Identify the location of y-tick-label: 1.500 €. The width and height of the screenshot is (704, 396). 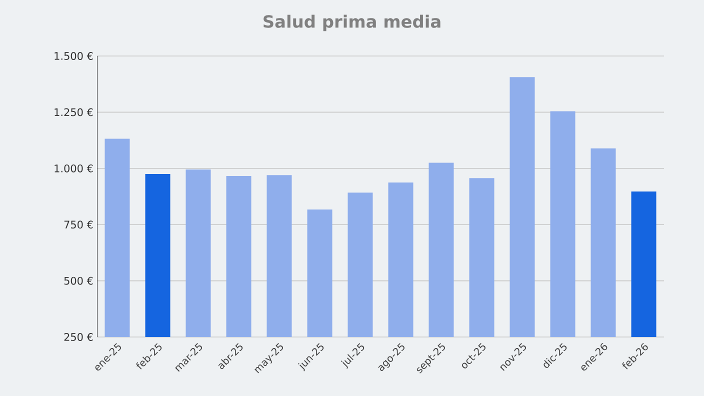
(73, 56).